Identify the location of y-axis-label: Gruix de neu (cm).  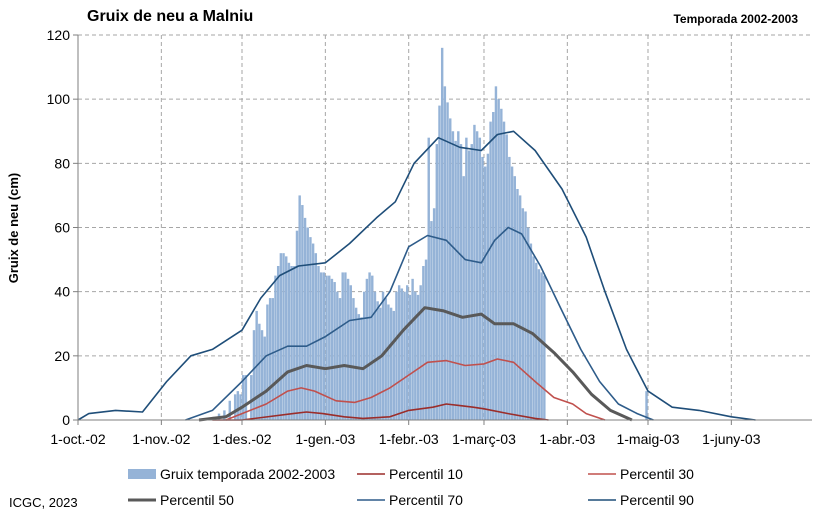
(13, 228).